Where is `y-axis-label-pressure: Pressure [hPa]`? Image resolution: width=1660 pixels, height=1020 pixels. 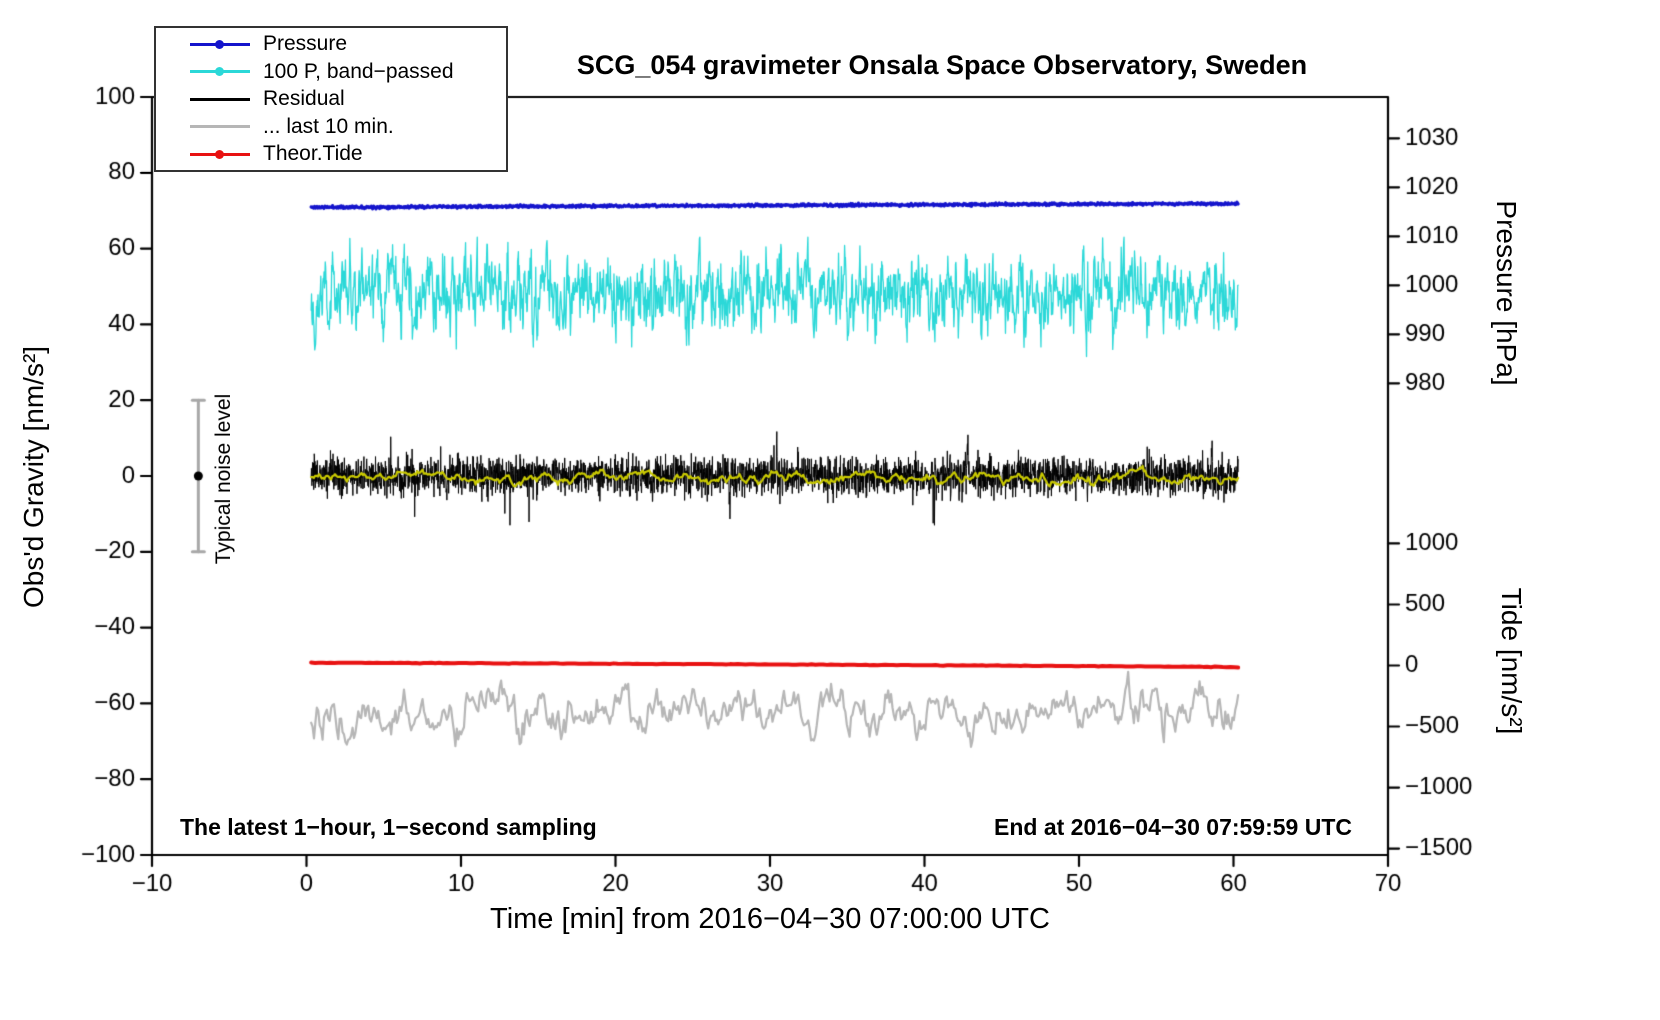
y-axis-label-pressure: Pressure [hPa] is located at coordinates (1506, 293).